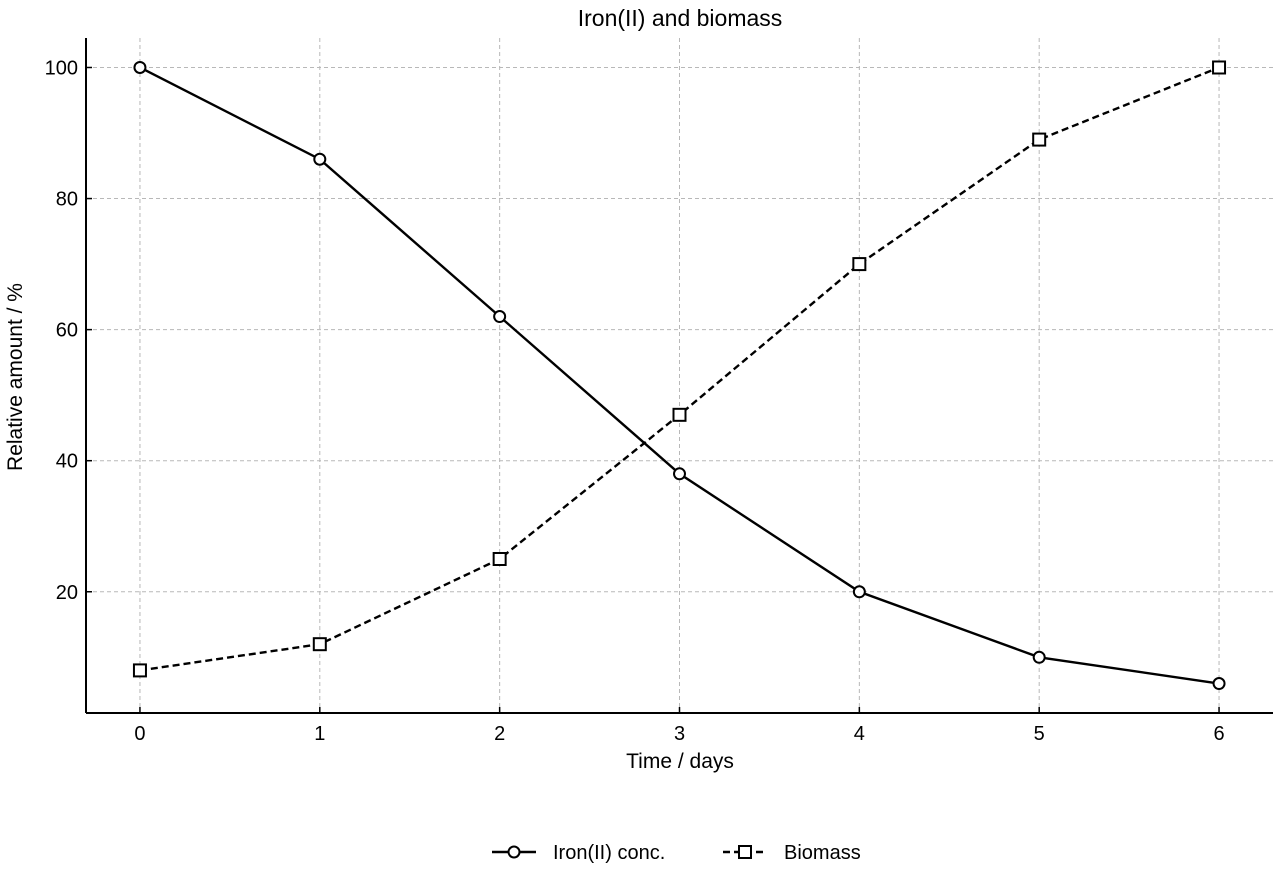 This screenshot has height=880, width=1280. I want to click on x-axis-label: Time / days, so click(680, 761).